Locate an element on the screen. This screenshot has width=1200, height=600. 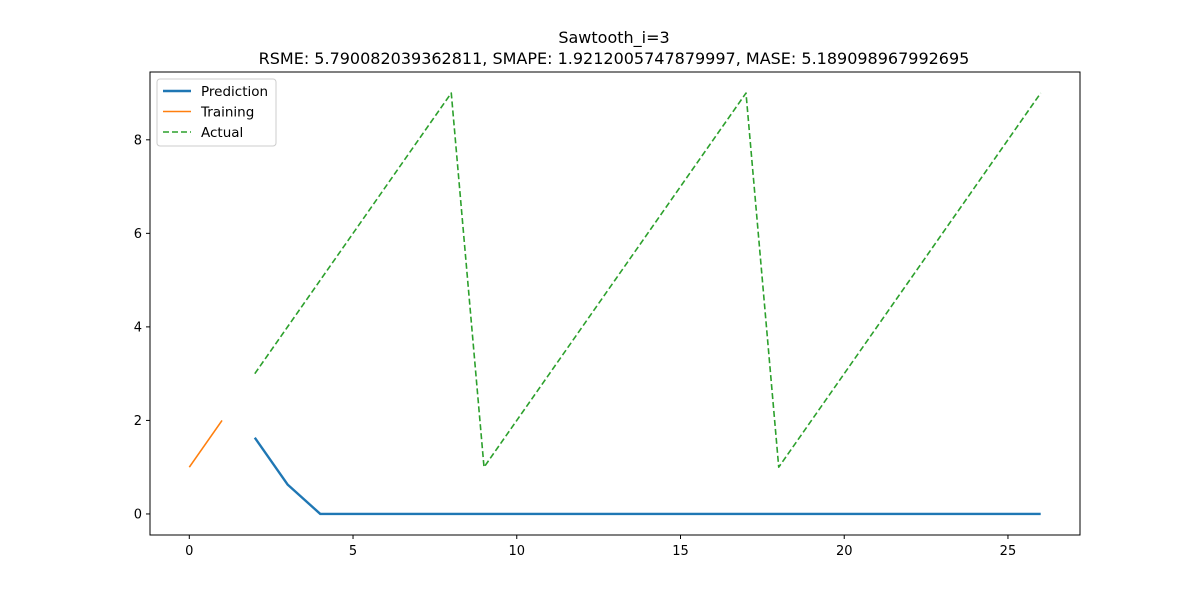
legend-label-training: Training is located at coordinates (227, 113).